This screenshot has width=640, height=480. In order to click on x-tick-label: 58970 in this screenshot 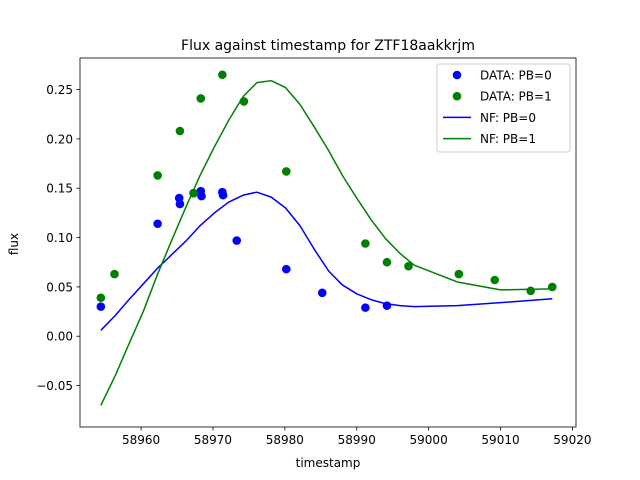, I will do `click(213, 440)`.